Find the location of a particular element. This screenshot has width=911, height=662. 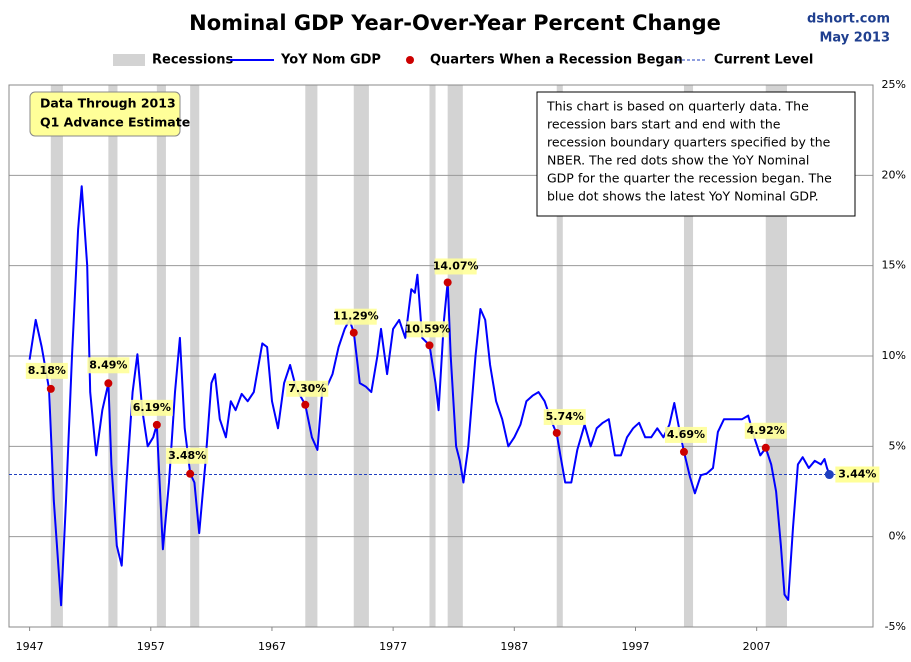

data-label: 4.69% is located at coordinates (686, 434).